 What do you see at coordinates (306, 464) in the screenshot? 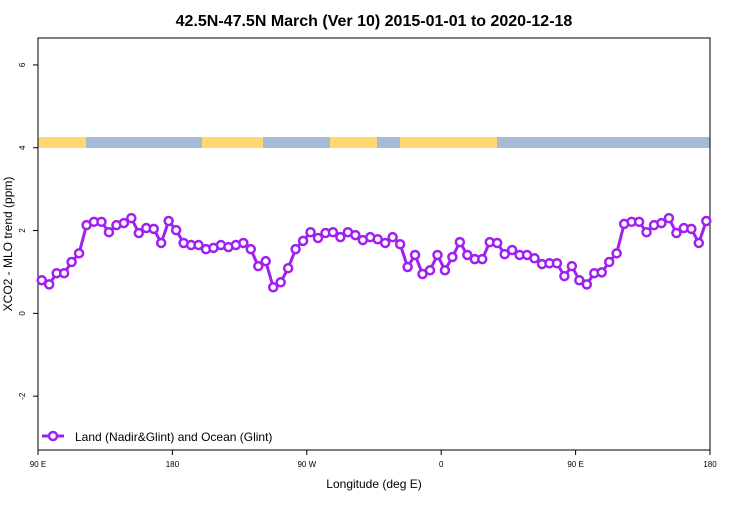
I see `x-tick-label: 90 W` at bounding box center [306, 464].